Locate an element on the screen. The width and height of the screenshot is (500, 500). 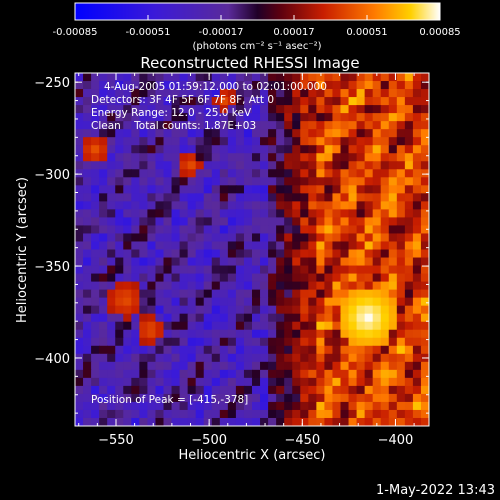
annotation-time: 4-Aug-2005 01:59:12.000 to 02:01:00.000 is located at coordinates (215, 87).